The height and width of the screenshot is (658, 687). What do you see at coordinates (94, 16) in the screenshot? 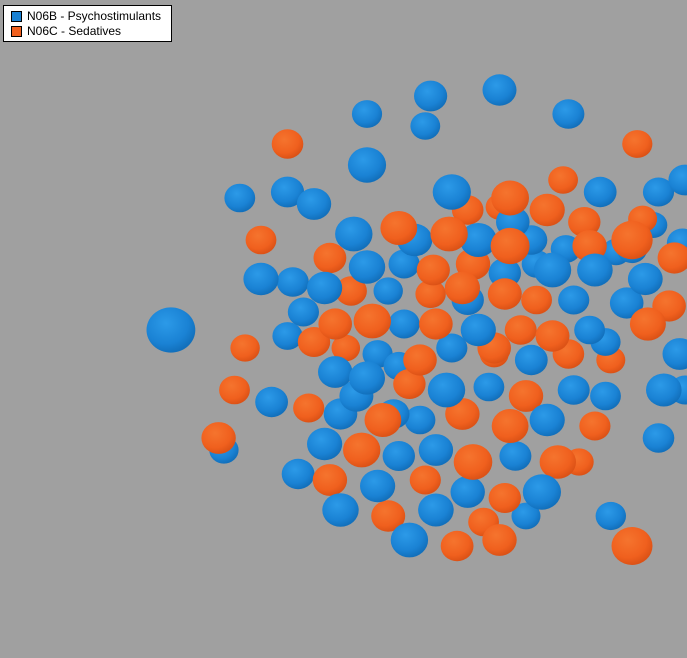
I see `legend-label: N06B - Psychostimulants` at bounding box center [94, 16].